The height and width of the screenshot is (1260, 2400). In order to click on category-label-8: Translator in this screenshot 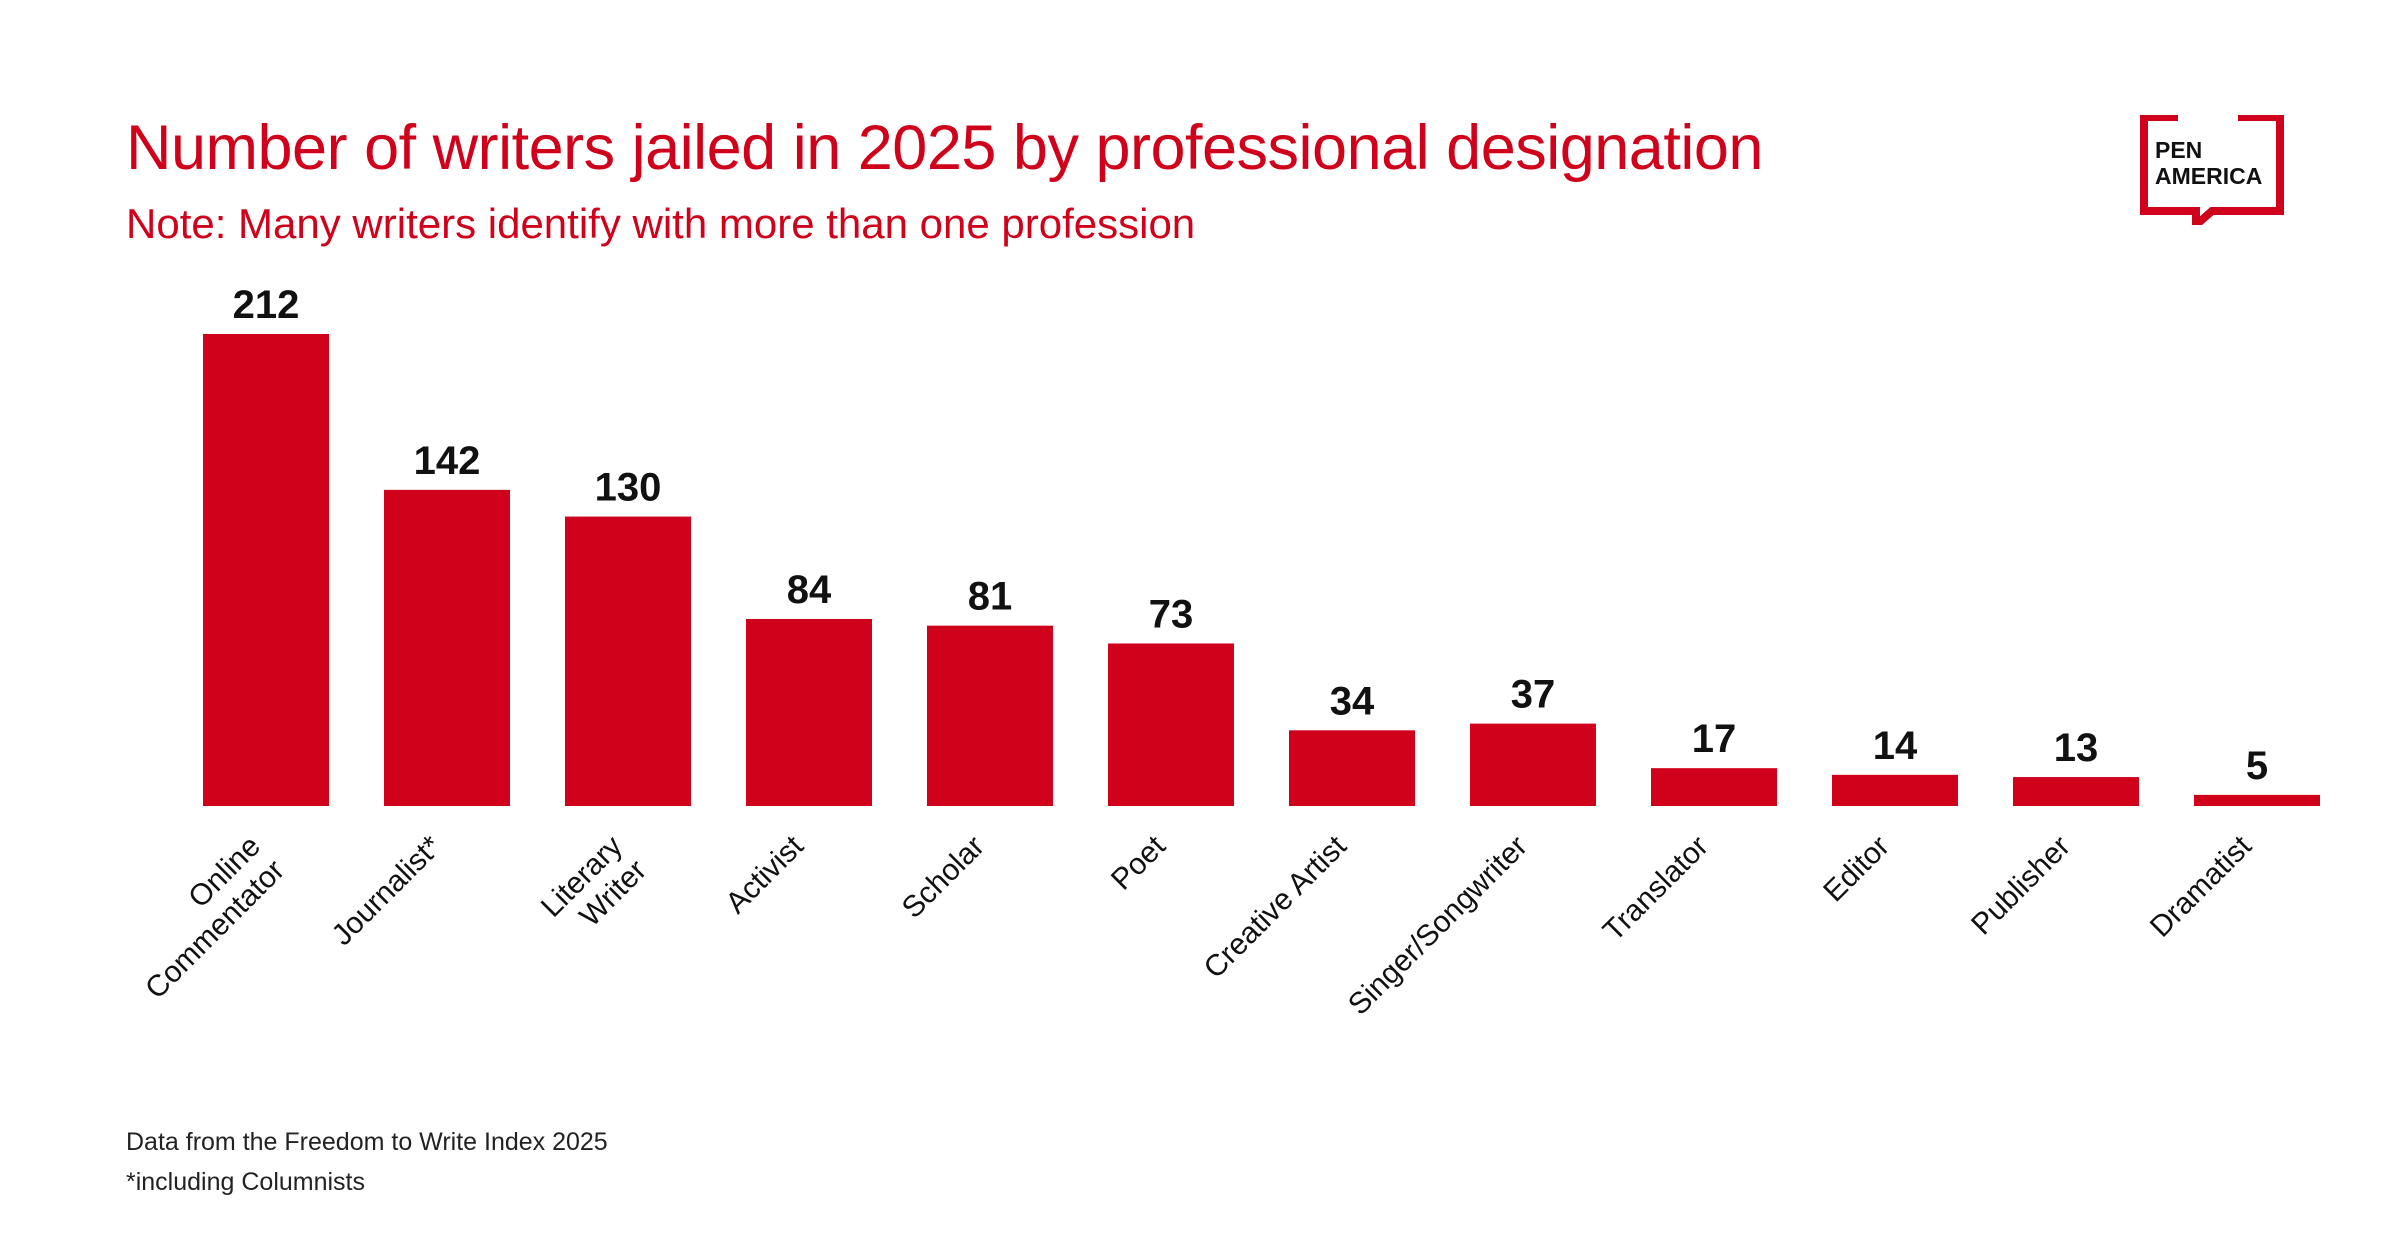, I will do `click(1656, 889)`.